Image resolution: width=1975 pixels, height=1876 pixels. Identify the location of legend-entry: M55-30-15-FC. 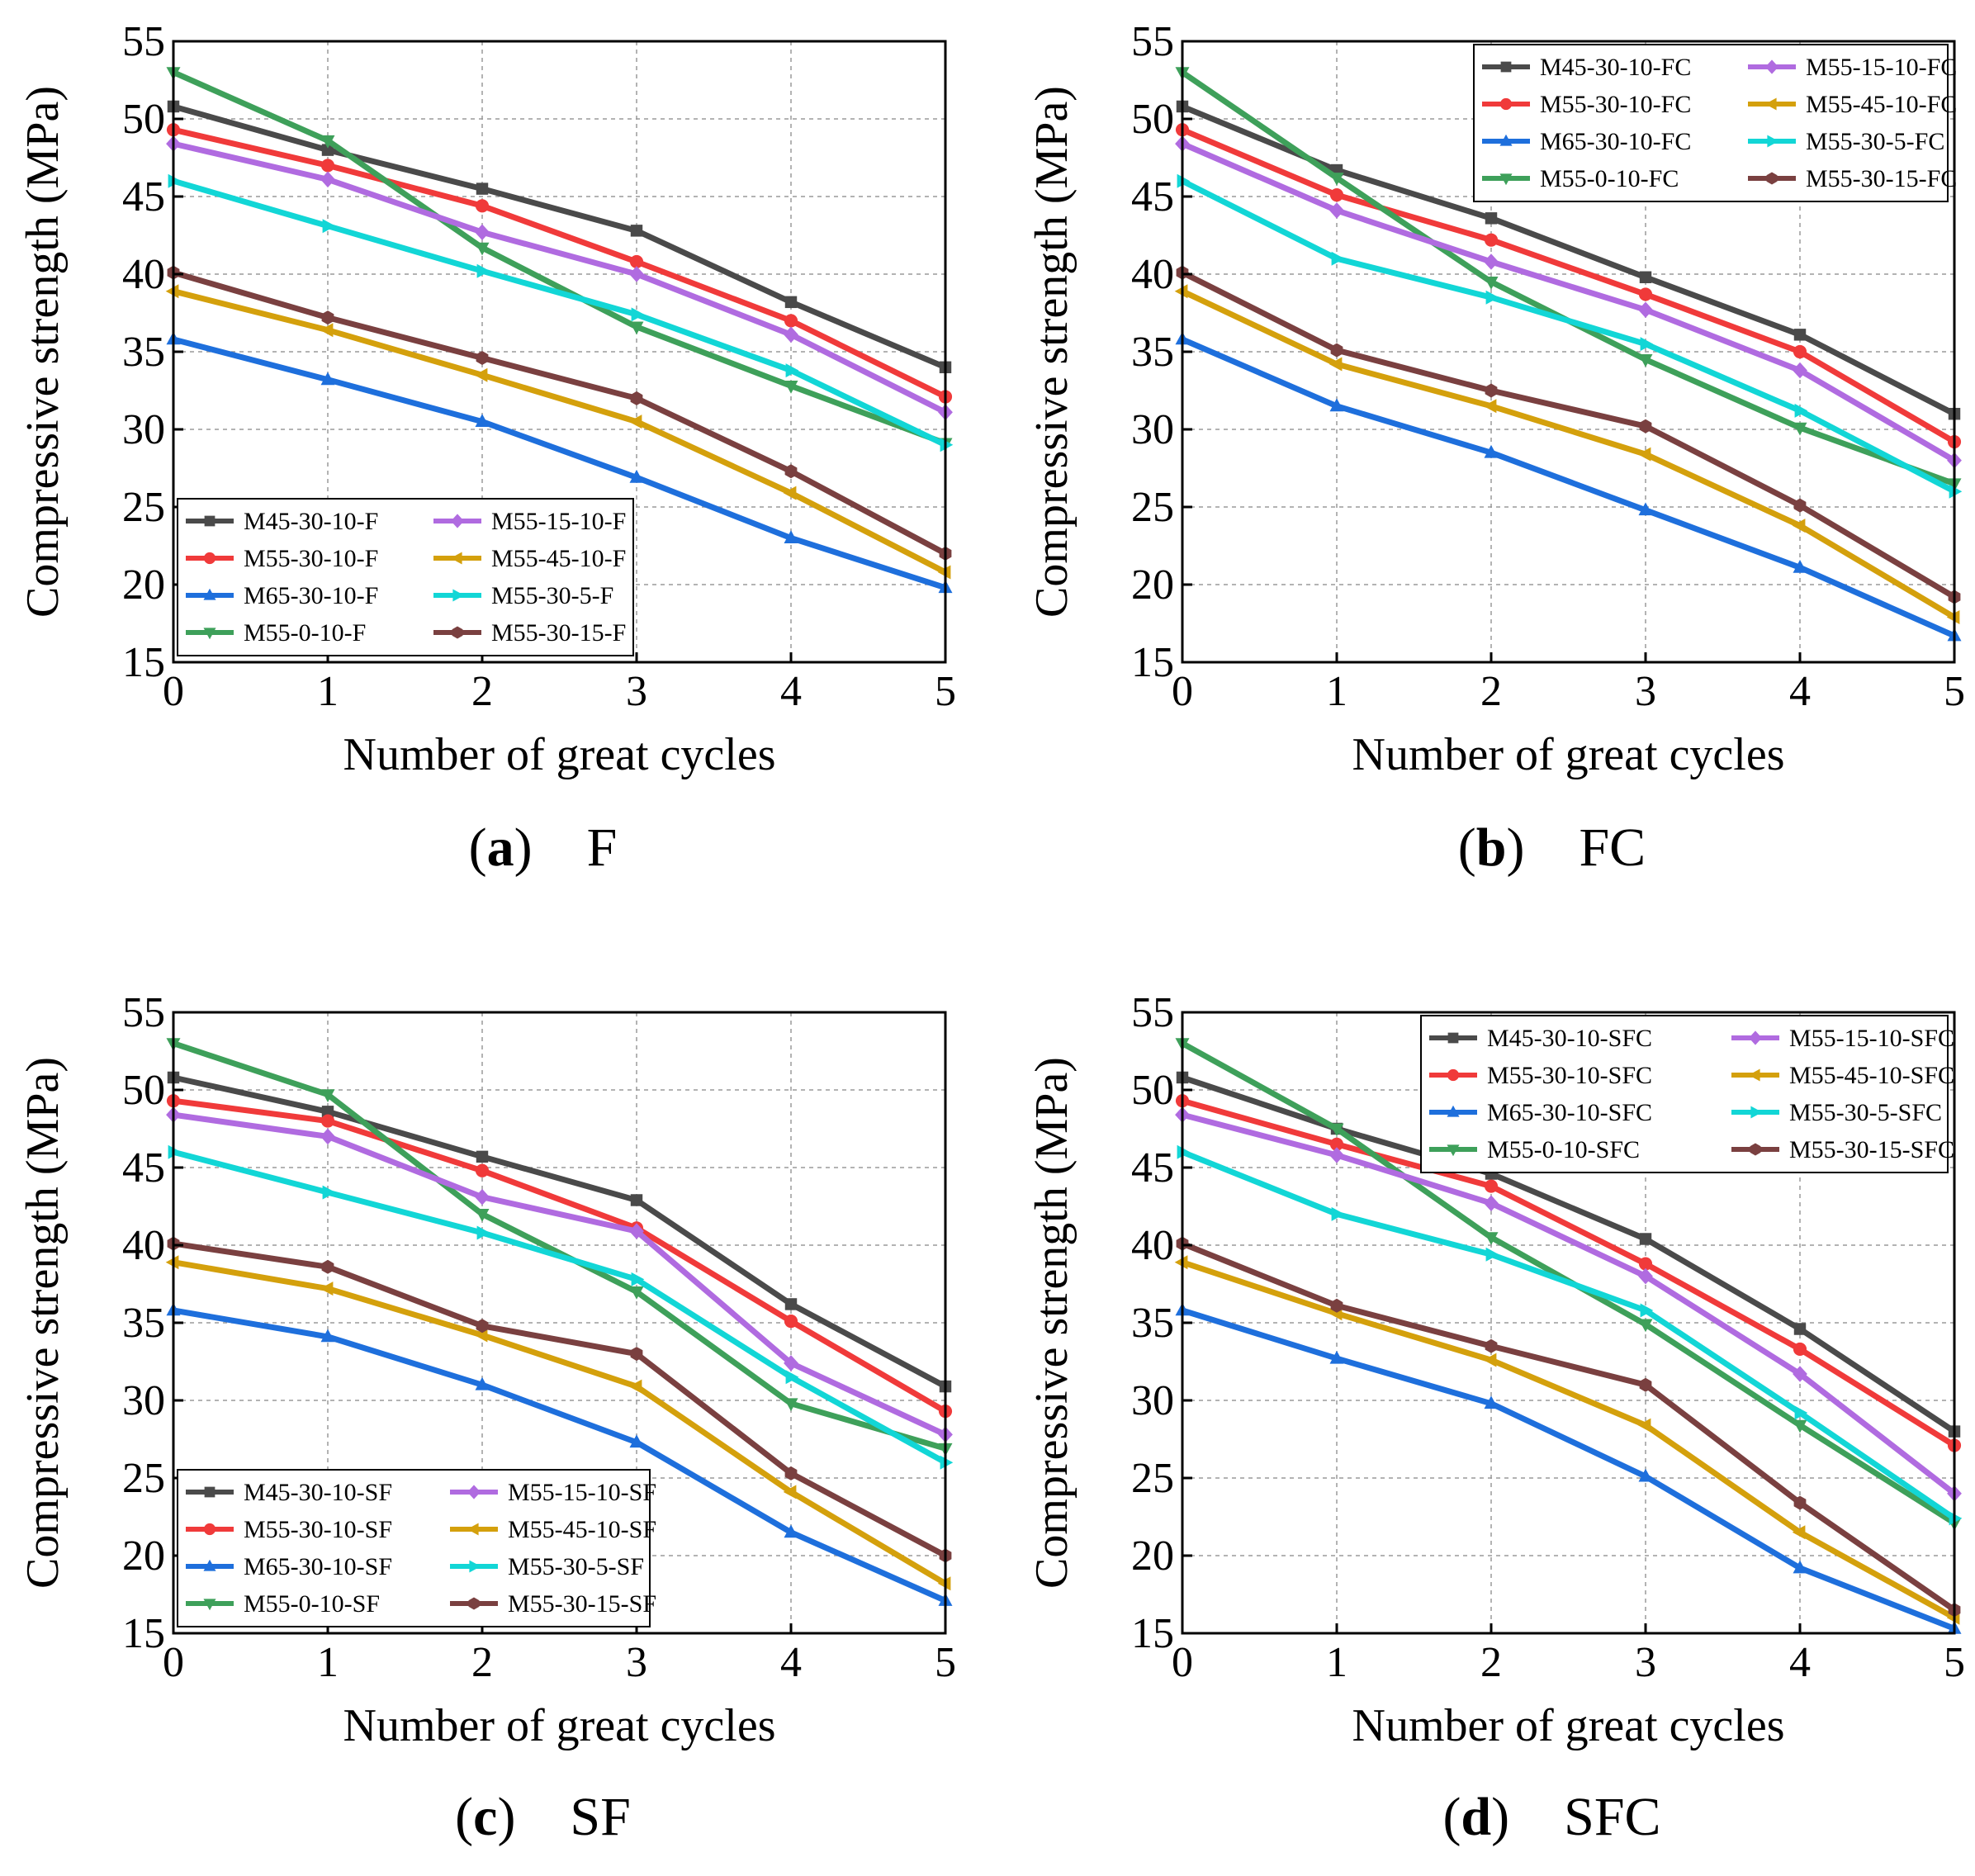
(1852, 178).